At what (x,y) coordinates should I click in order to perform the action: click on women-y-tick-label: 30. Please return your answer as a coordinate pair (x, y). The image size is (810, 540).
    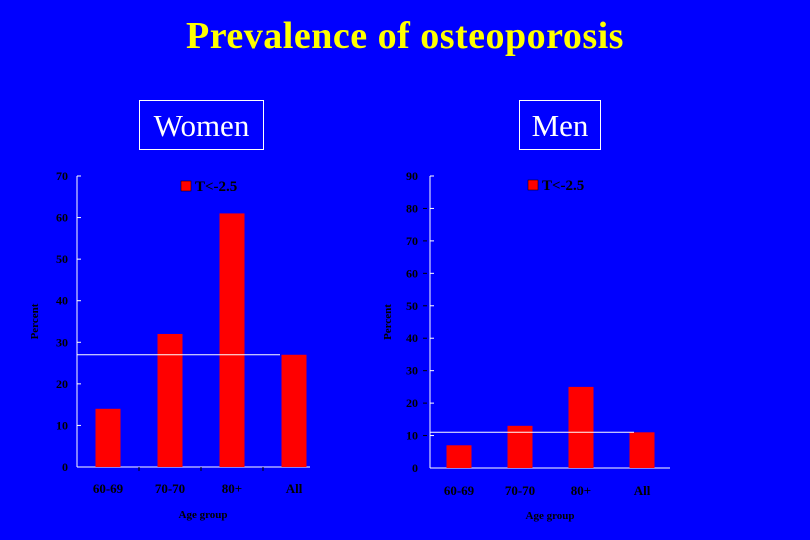
    Looking at the image, I should click on (62, 342).